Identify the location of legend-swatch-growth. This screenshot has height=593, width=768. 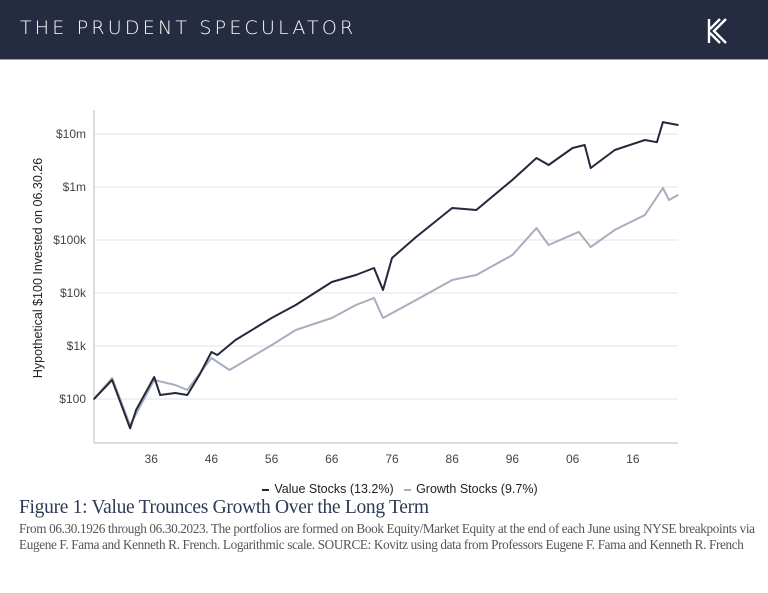
(408, 489).